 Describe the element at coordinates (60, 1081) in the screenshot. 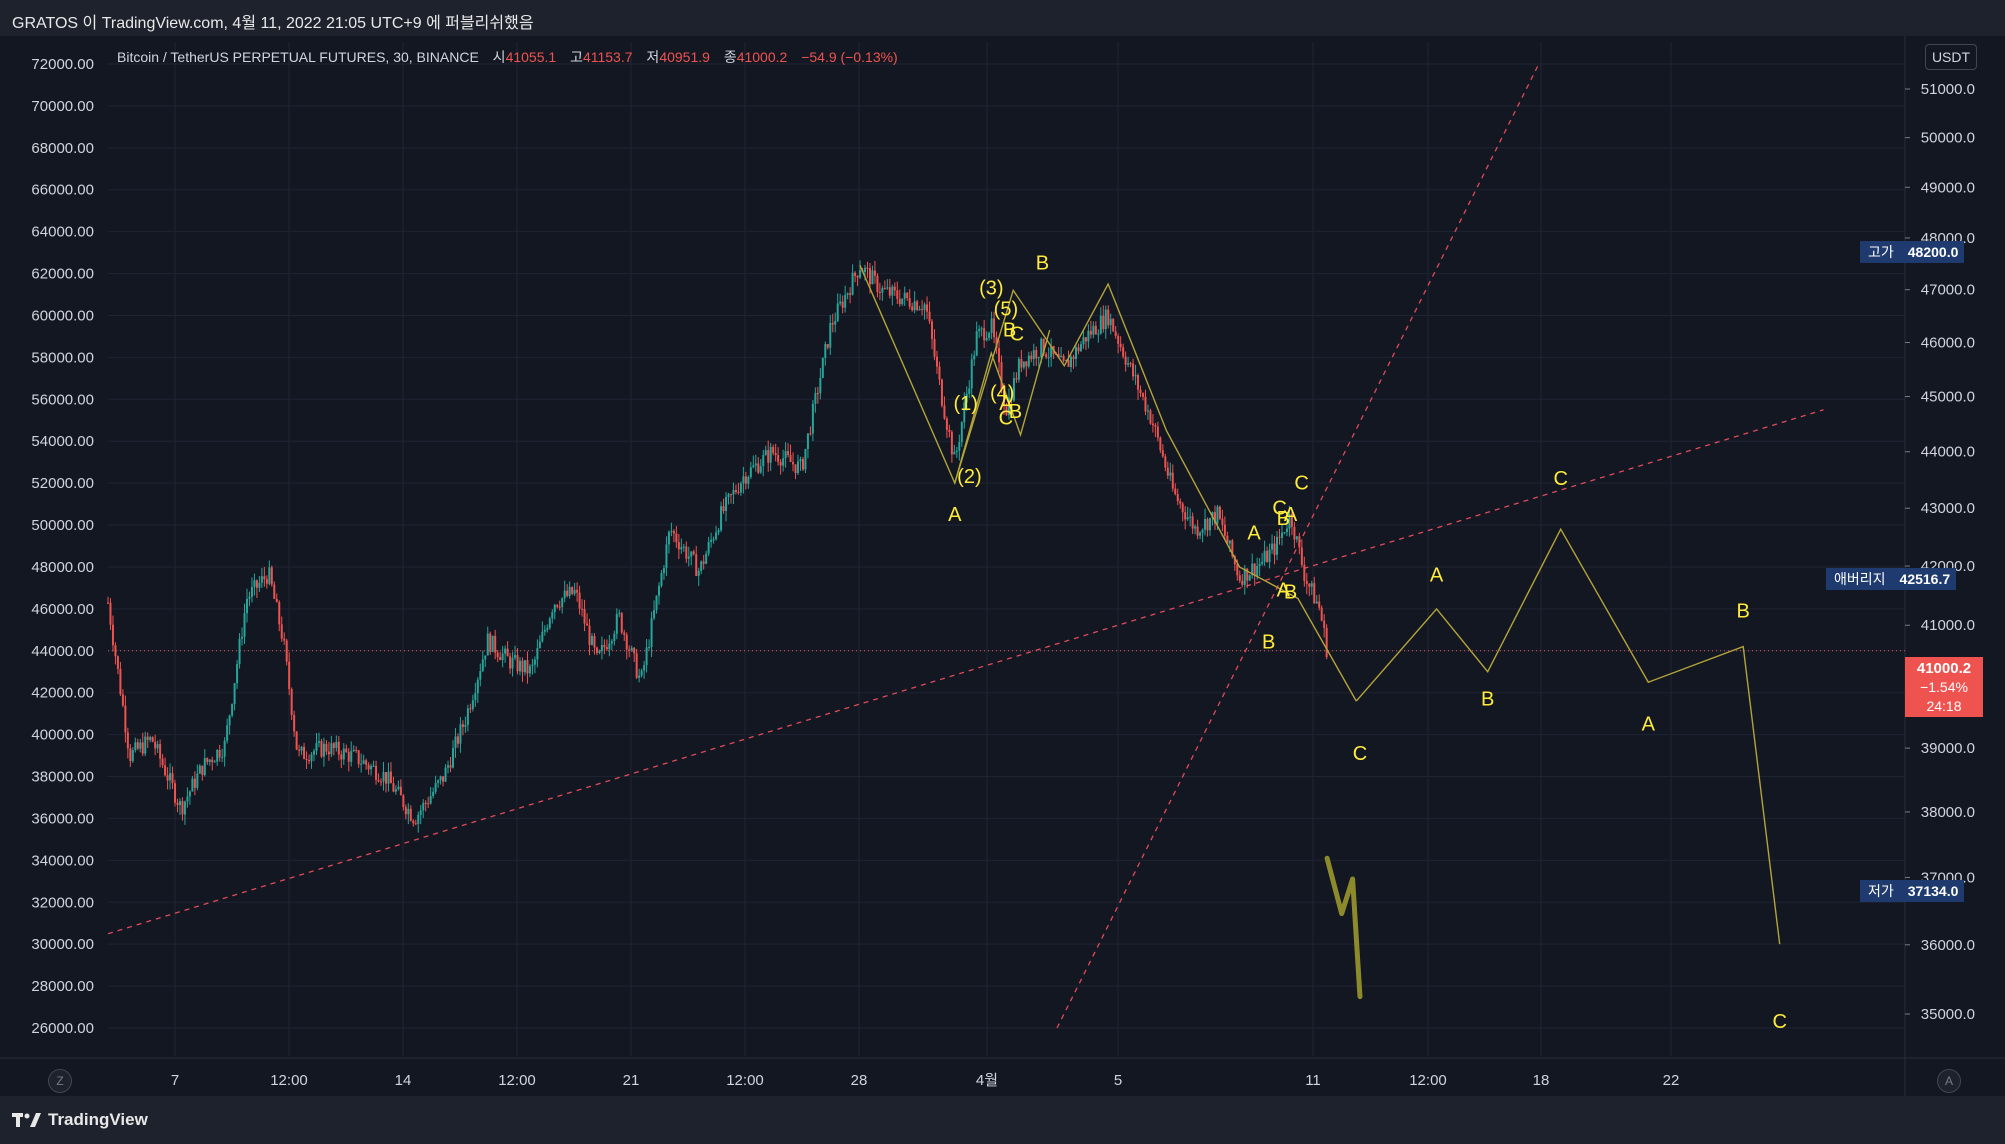

I see `zoom-reset-button: Z` at that location.